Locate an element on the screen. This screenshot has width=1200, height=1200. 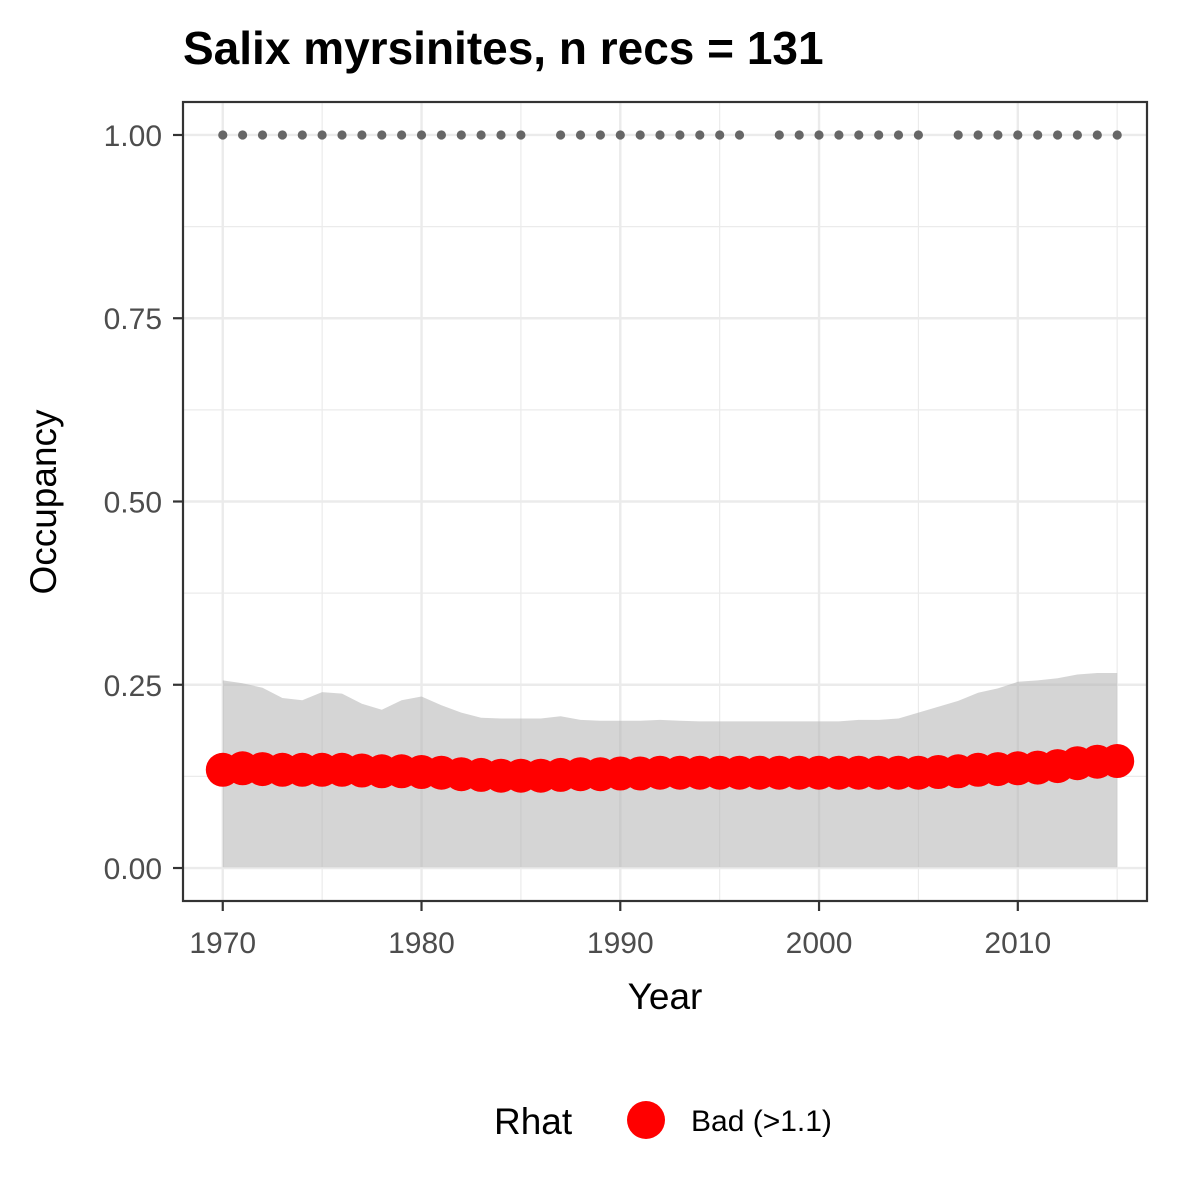
legend-label: Bad (>1.1) is located at coordinates (761, 1121).